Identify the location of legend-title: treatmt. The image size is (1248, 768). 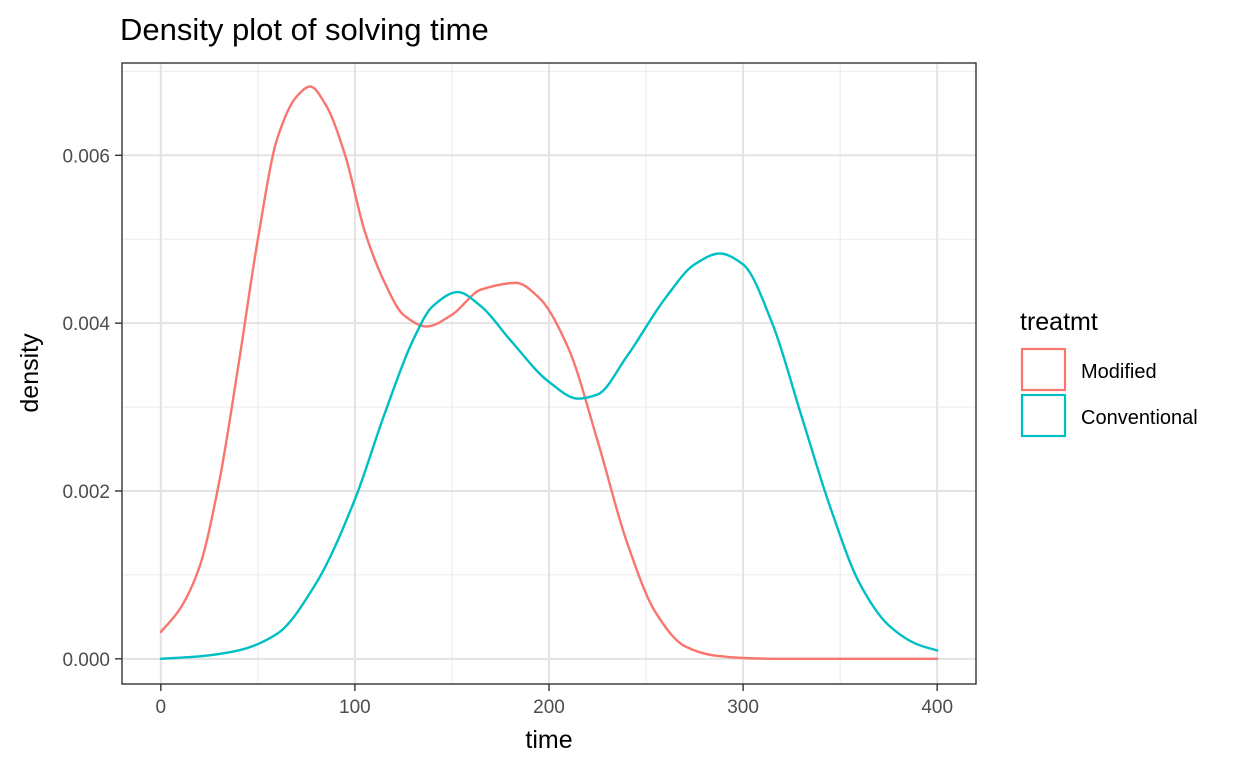
(1059, 322).